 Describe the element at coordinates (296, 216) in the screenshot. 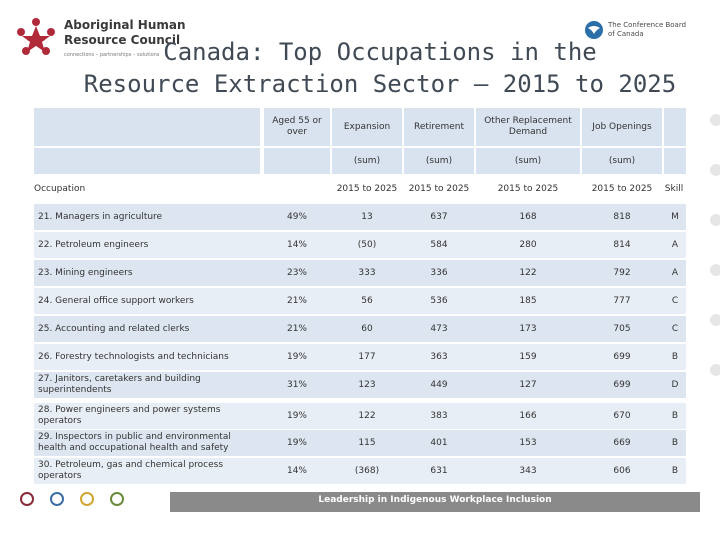

I see `cell-aged: 49%` at that location.